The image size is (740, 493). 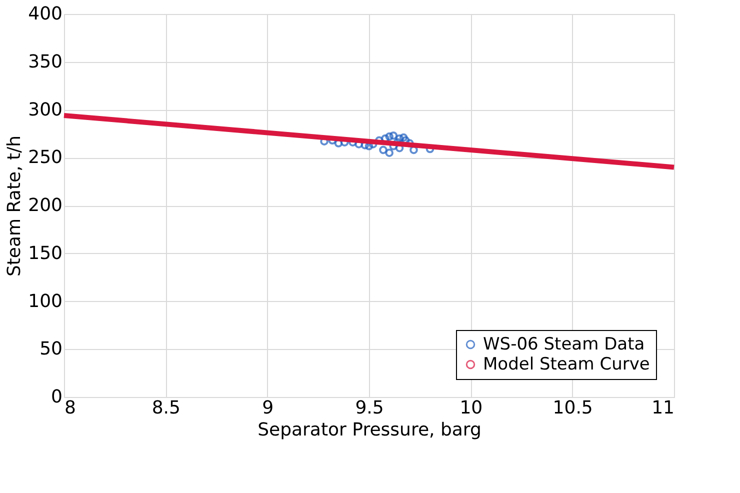 What do you see at coordinates (572, 408) in the screenshot?
I see `x-tick-label: 10.5` at bounding box center [572, 408].